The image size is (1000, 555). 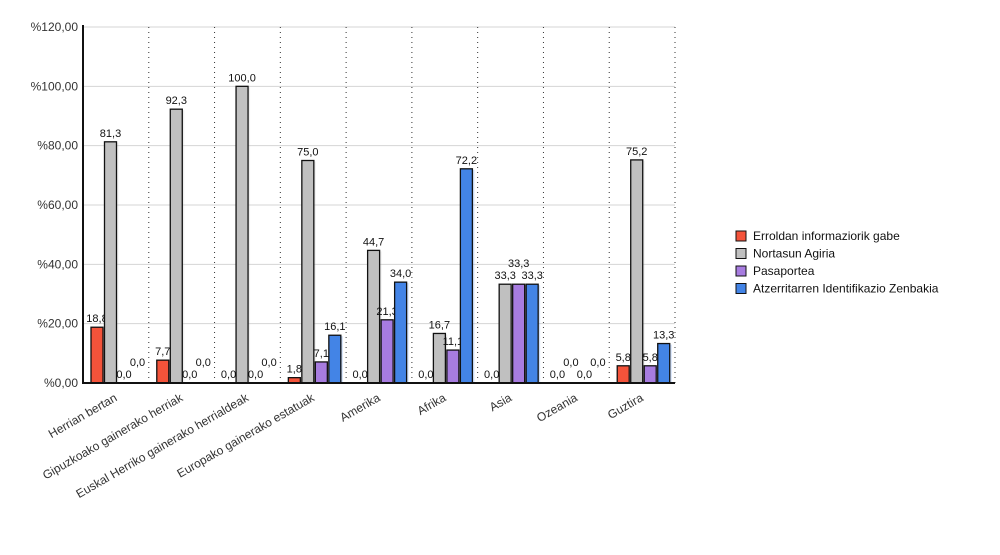 I want to click on data-label: 72,2, so click(x=466, y=161).